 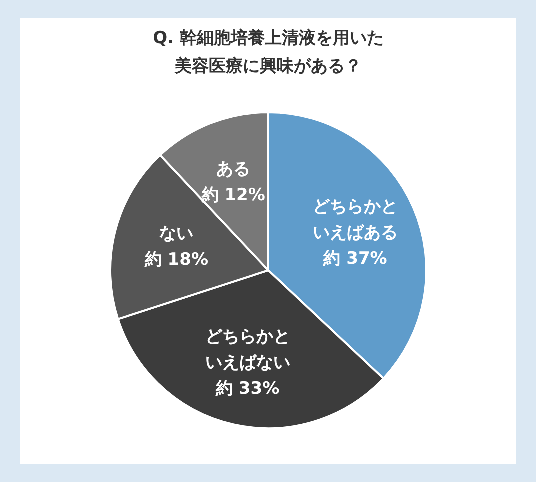 I want to click on slice-label: ある, so click(x=233, y=169).